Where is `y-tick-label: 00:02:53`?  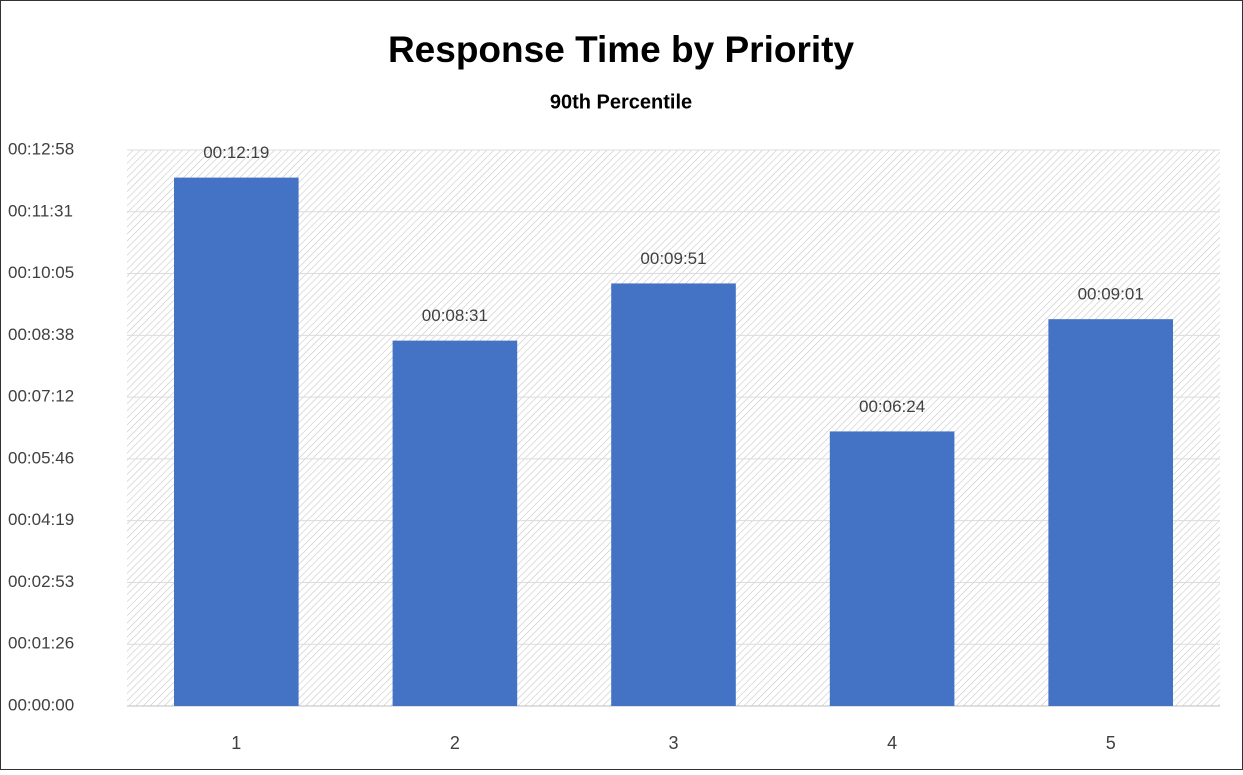
y-tick-label: 00:02:53 is located at coordinates (41, 581).